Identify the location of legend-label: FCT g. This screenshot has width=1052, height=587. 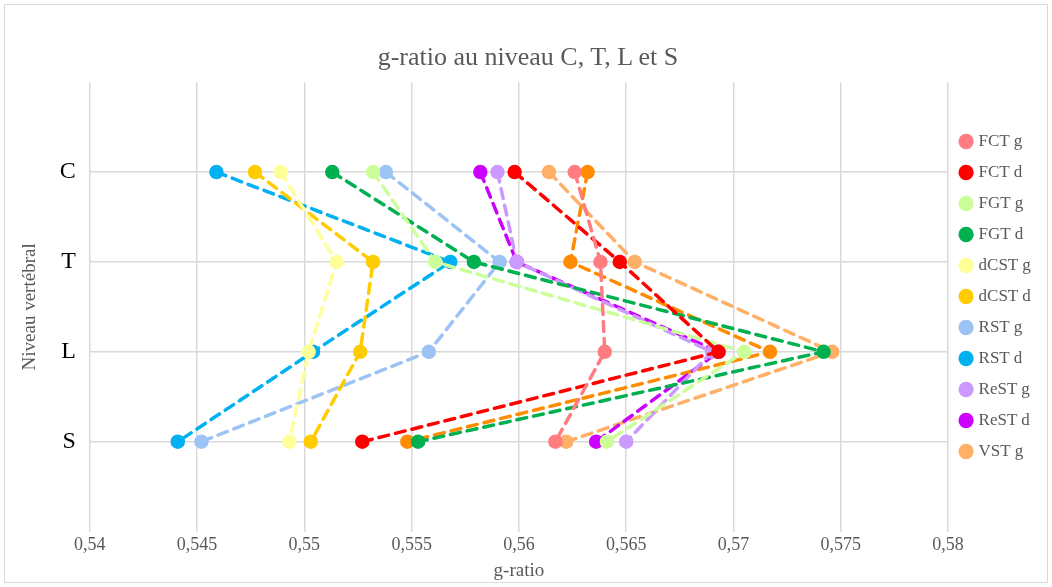
(1000, 140).